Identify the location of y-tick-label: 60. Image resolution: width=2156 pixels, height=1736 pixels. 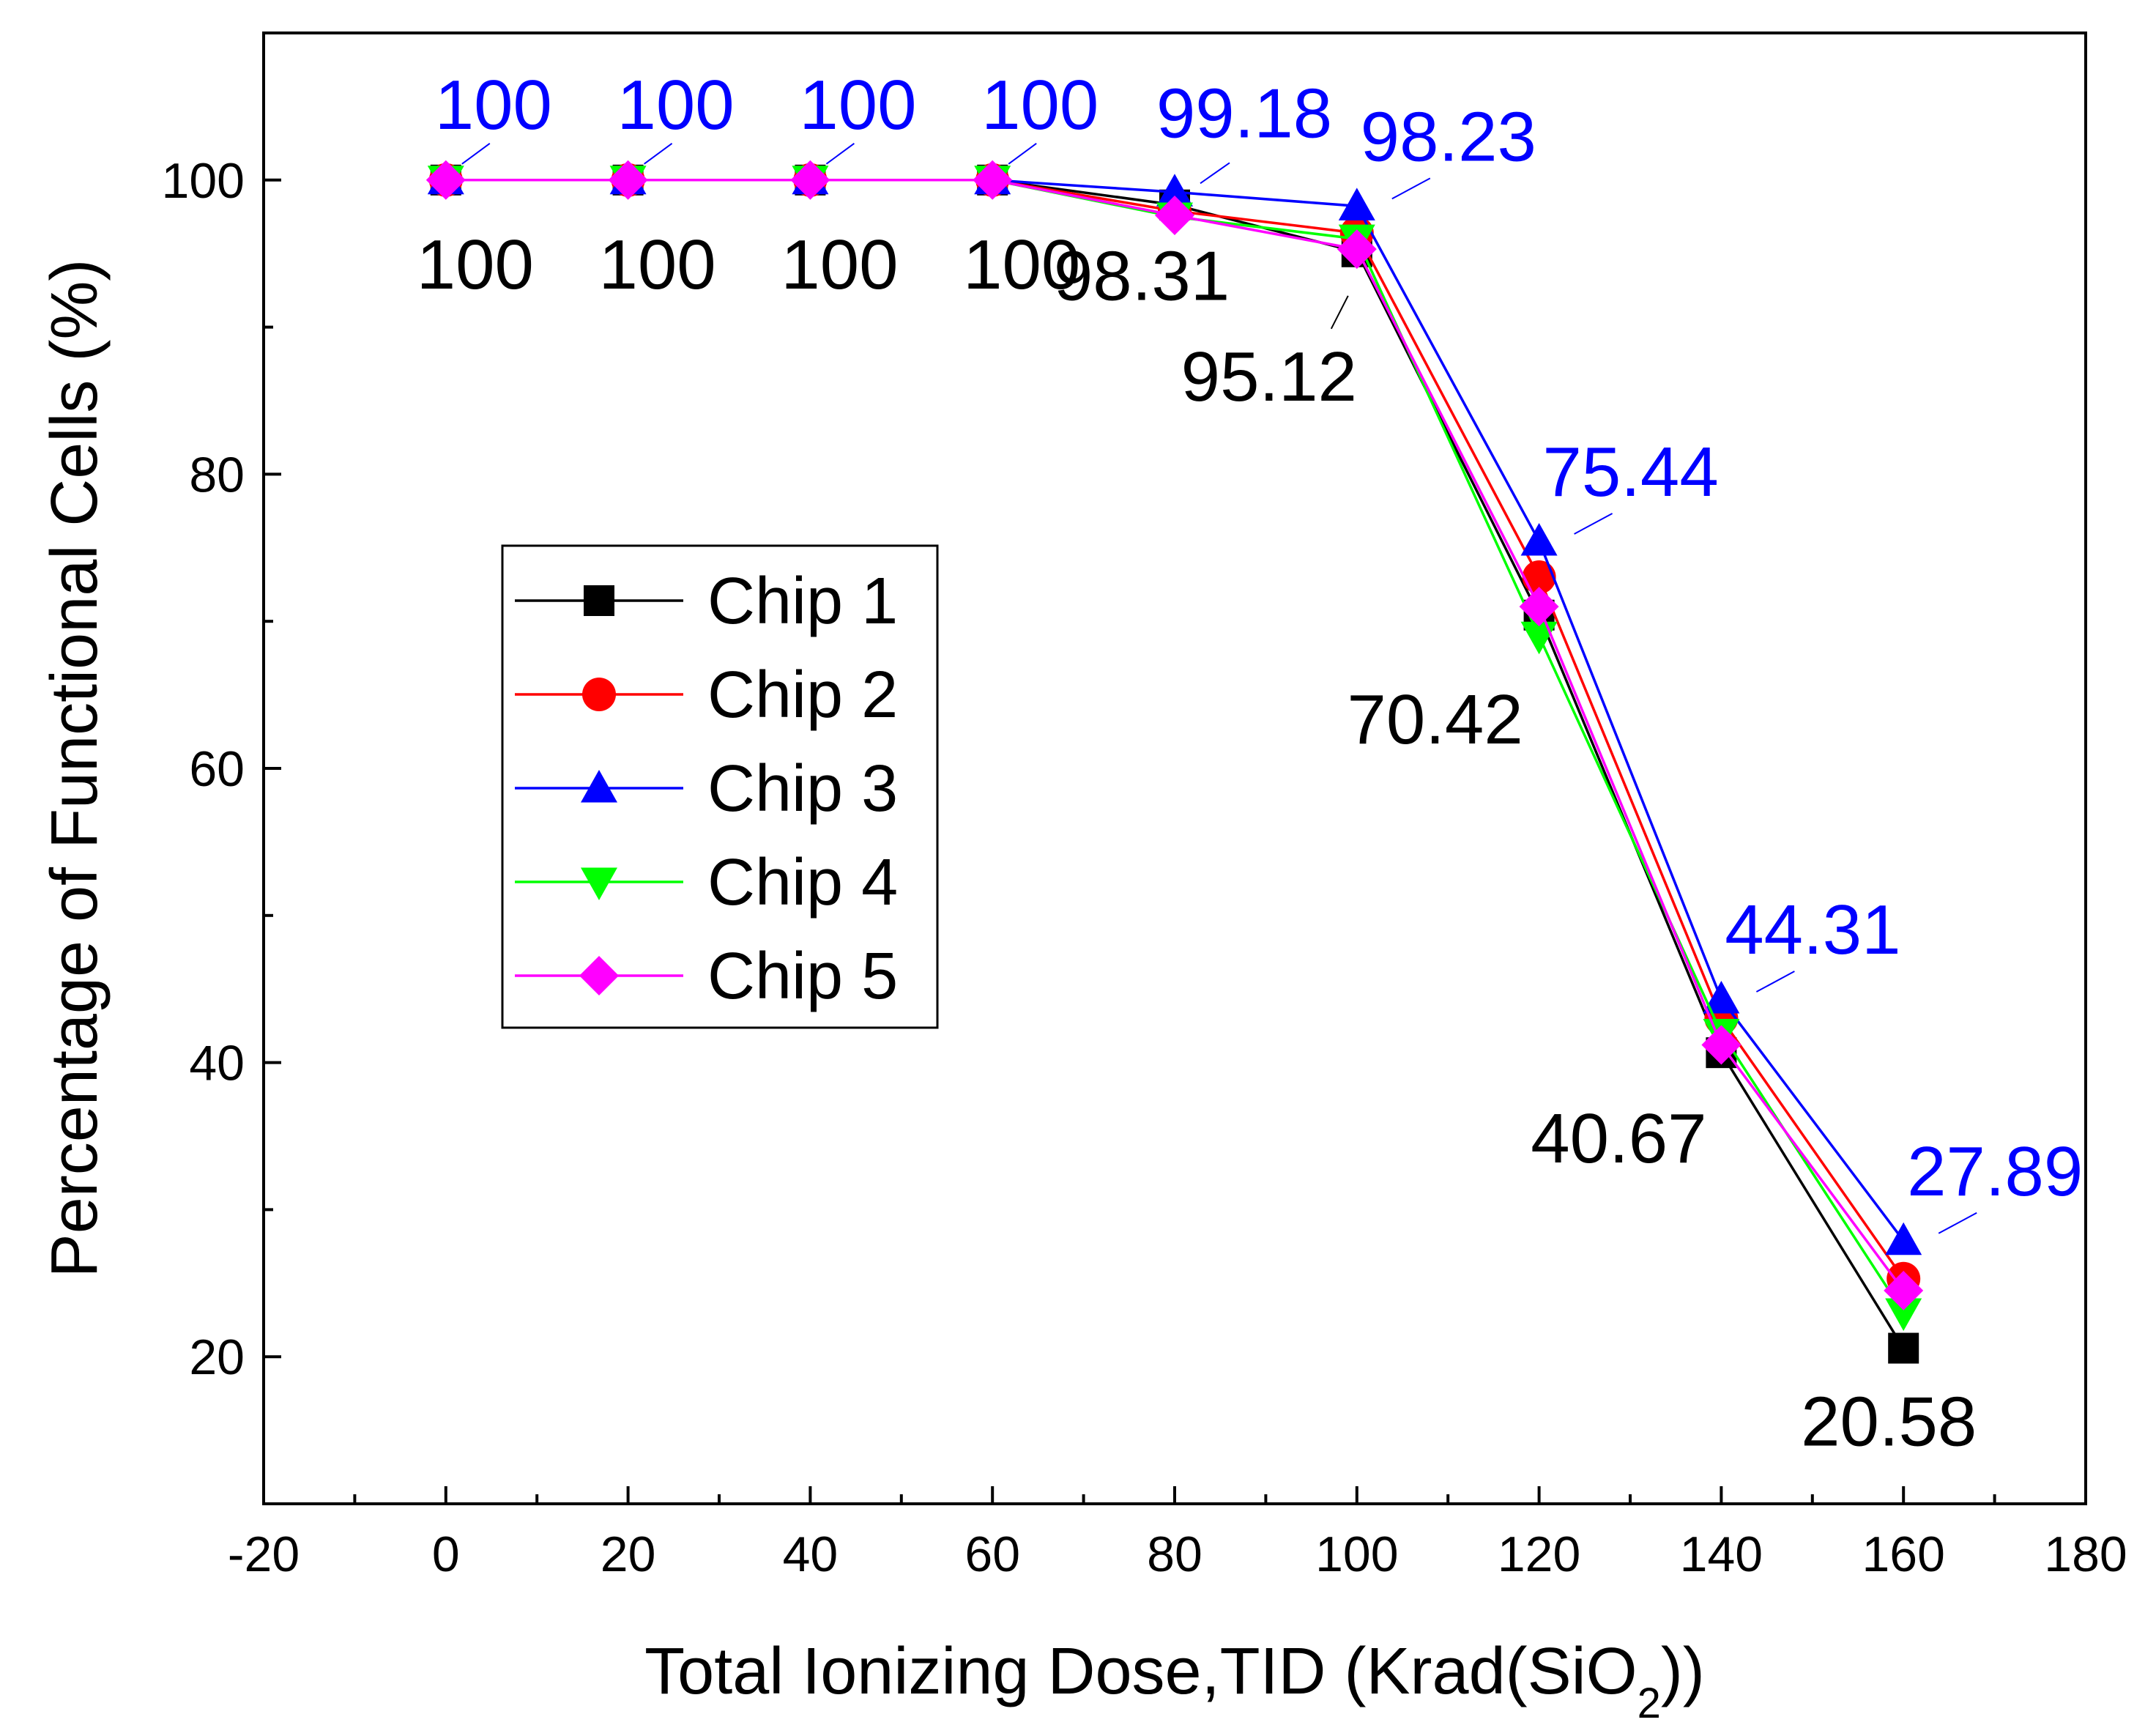
(217, 769).